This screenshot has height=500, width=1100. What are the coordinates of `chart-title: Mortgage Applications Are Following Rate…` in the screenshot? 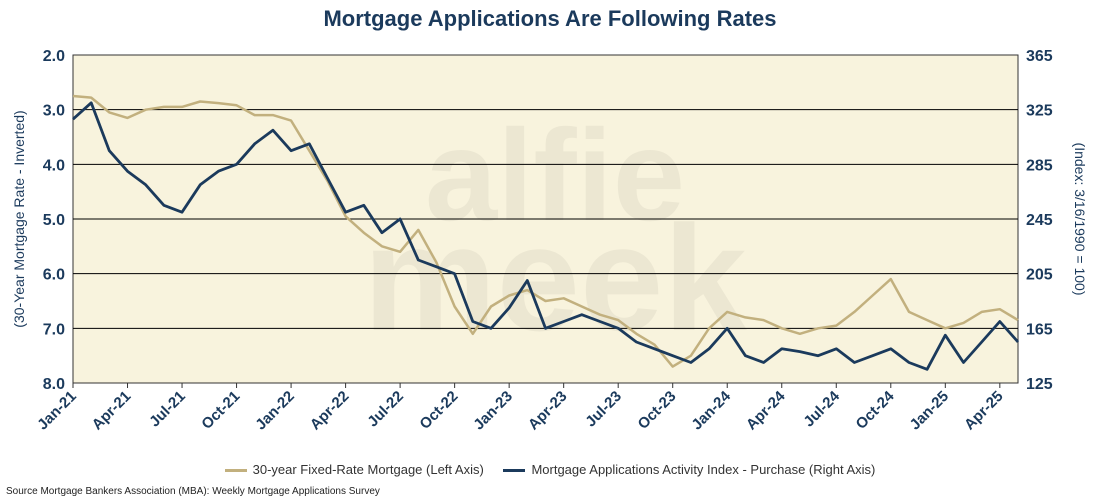 It's located at (550, 18).